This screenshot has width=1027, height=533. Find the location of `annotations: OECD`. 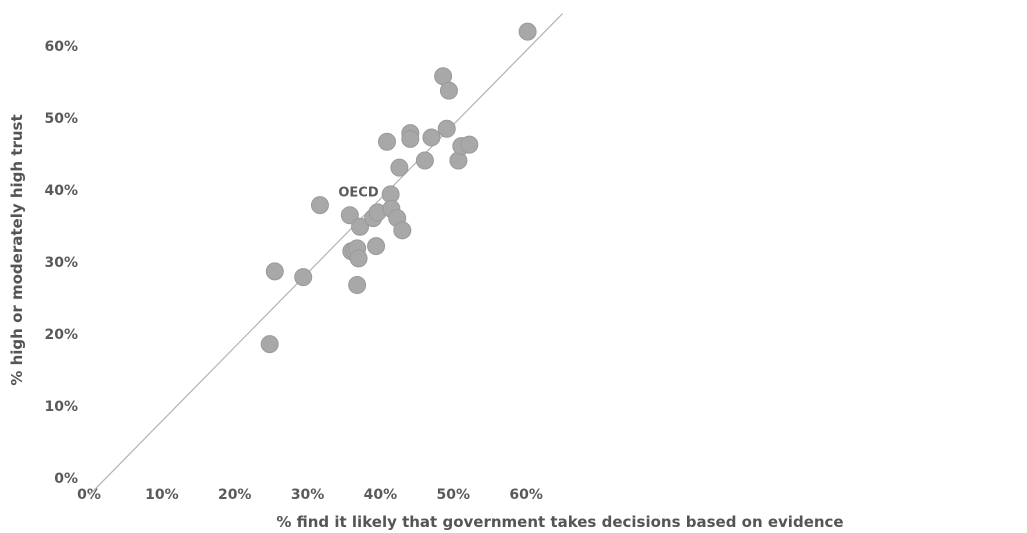

annotations: OECD is located at coordinates (358, 192).